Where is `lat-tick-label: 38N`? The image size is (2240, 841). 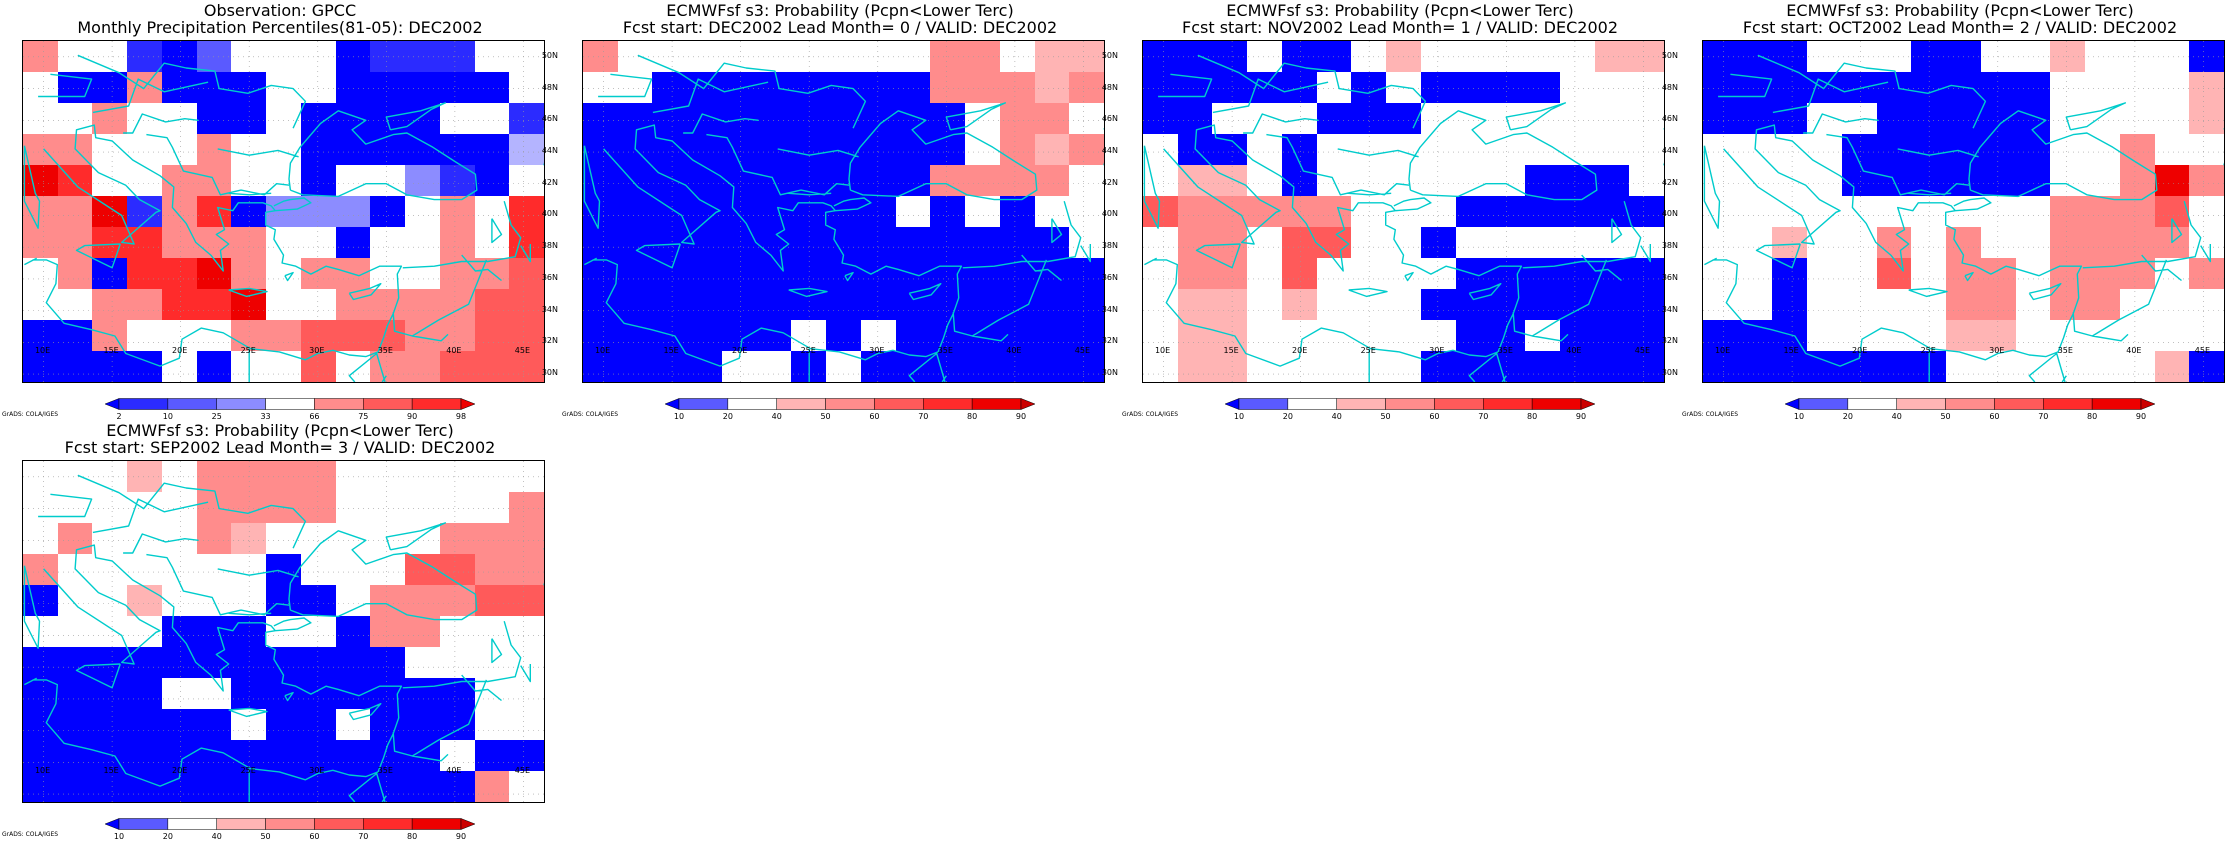 lat-tick-label: 38N is located at coordinates (1109, 246).